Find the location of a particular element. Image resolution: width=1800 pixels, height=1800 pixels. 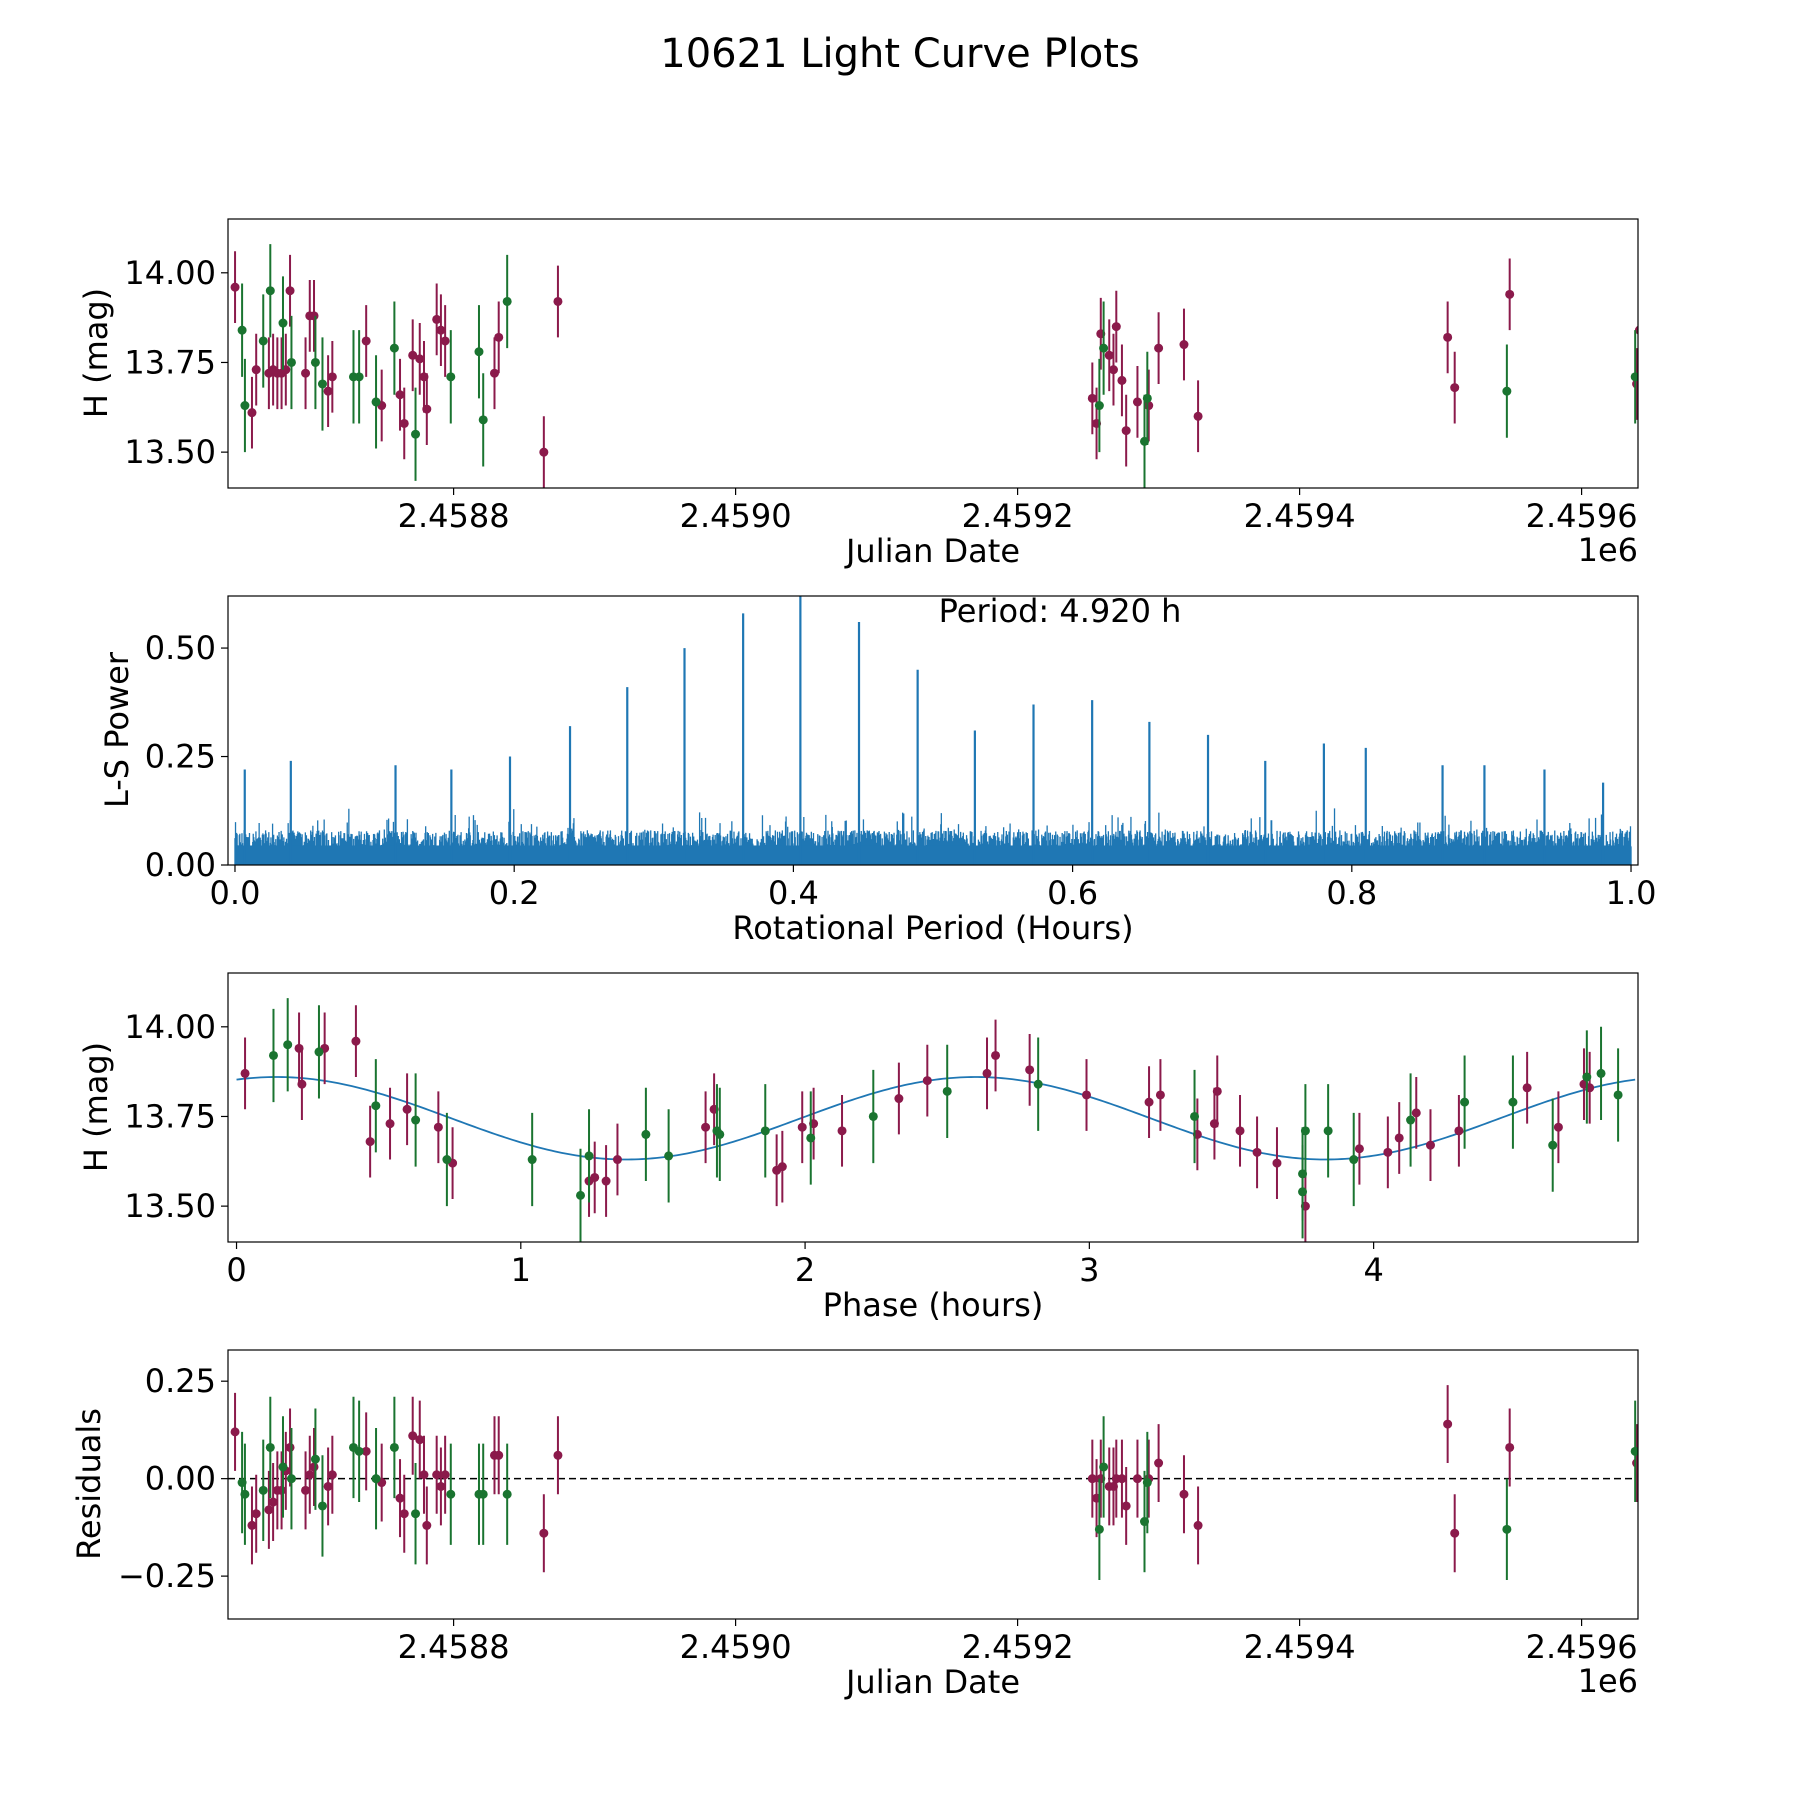

phased-xtick-label: 3 is located at coordinates (1089, 1270).